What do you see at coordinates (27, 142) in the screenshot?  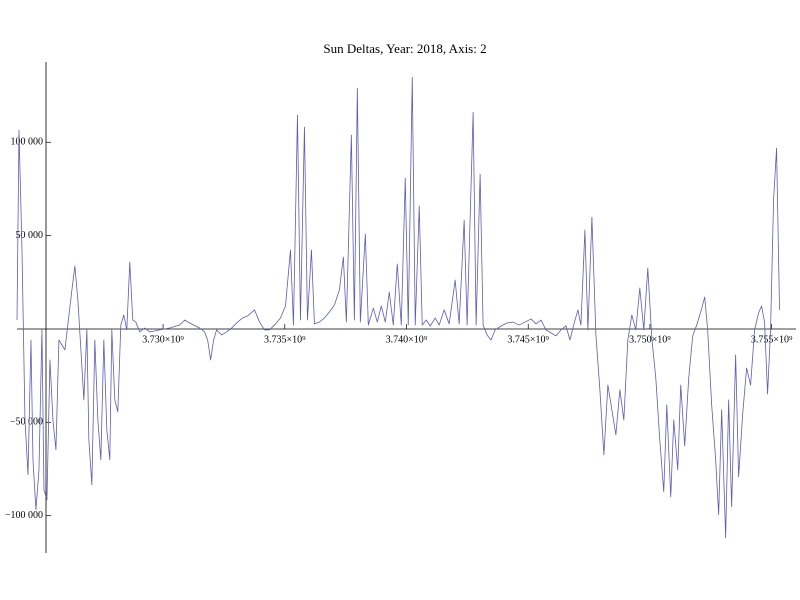 I see `y-tick-label: 100 000` at bounding box center [27, 142].